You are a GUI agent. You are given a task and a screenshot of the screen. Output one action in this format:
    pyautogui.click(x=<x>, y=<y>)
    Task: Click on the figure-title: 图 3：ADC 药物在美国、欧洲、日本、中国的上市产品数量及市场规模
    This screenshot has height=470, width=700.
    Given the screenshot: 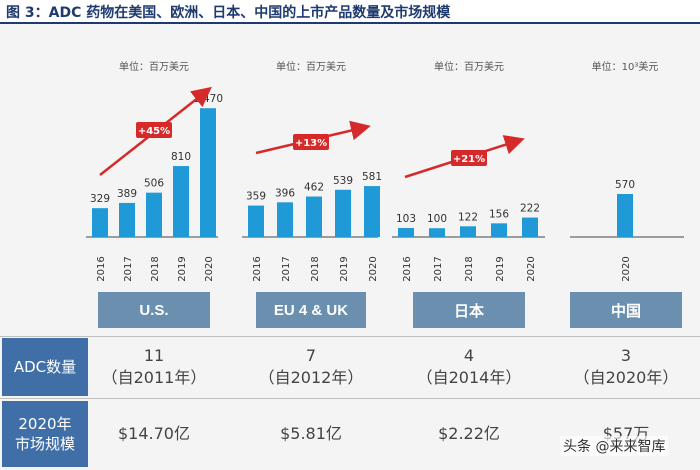 What is the action you would take?
    pyautogui.click(x=228, y=13)
    